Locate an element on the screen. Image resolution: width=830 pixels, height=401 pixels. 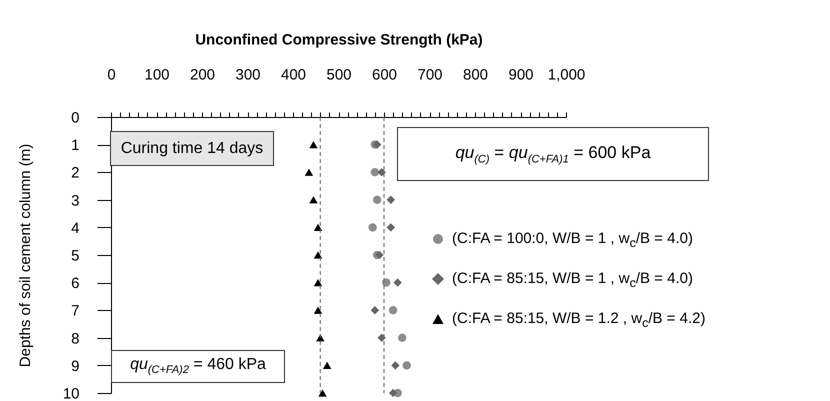
x-tick-label: 1,000 is located at coordinates (567, 75).